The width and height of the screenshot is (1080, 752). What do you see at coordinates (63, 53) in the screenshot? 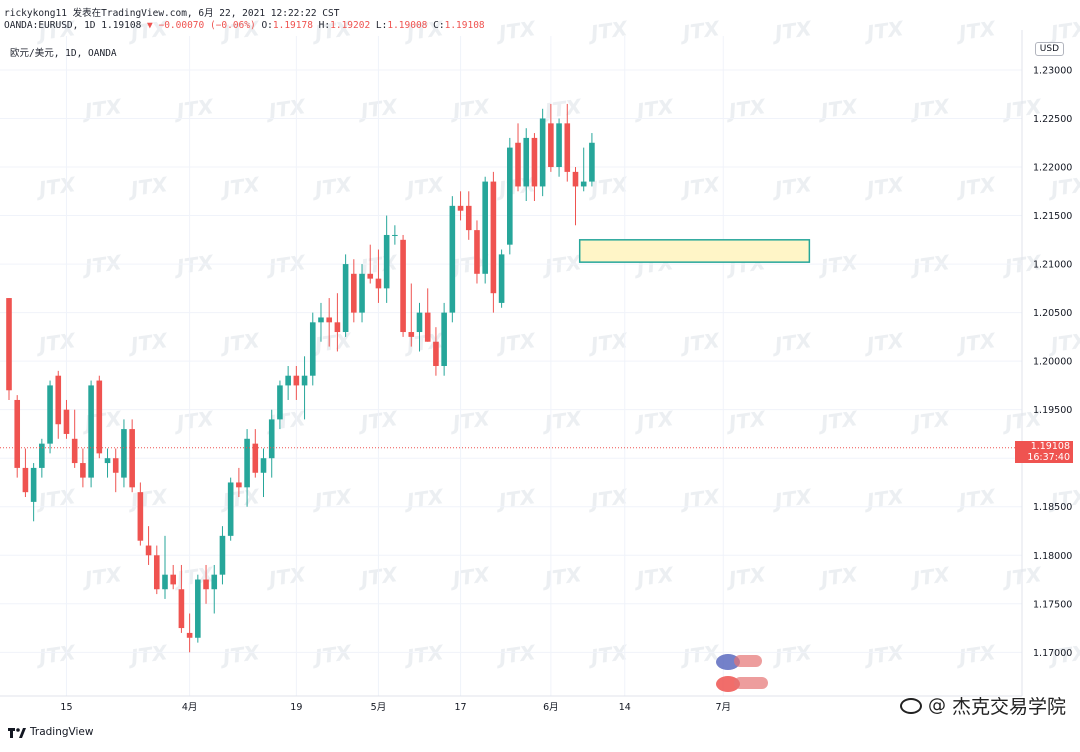
I see `series-label: 欧元/美元, 1D, OANDA` at bounding box center [63, 53].